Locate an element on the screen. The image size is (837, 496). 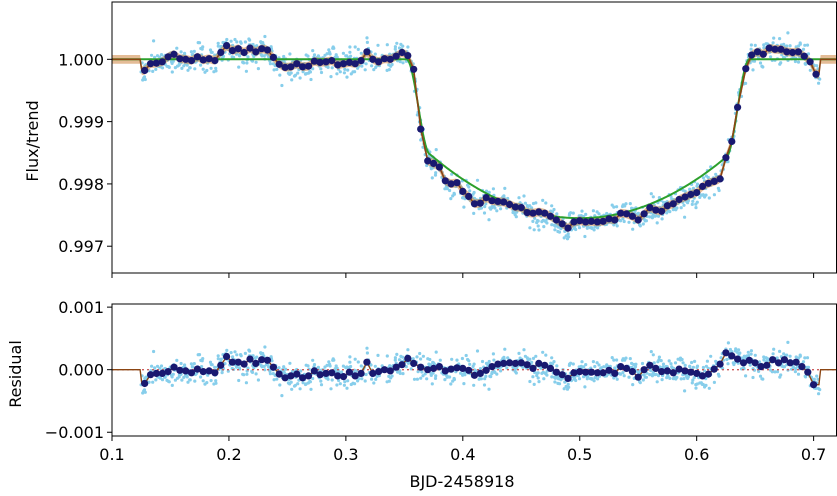
y-tick-label: 0.000 is located at coordinates (81, 370).